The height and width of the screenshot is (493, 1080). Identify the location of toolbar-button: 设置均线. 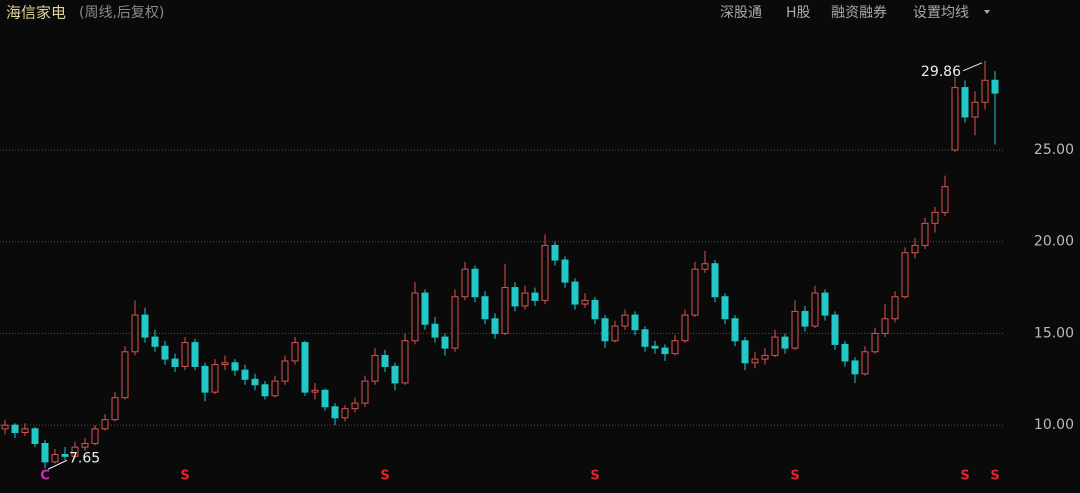
(941, 13).